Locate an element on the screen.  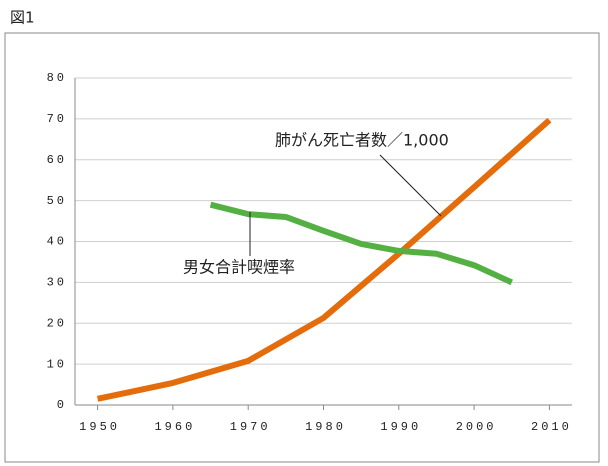
y-tick-label: 20 is located at coordinates (57, 323).